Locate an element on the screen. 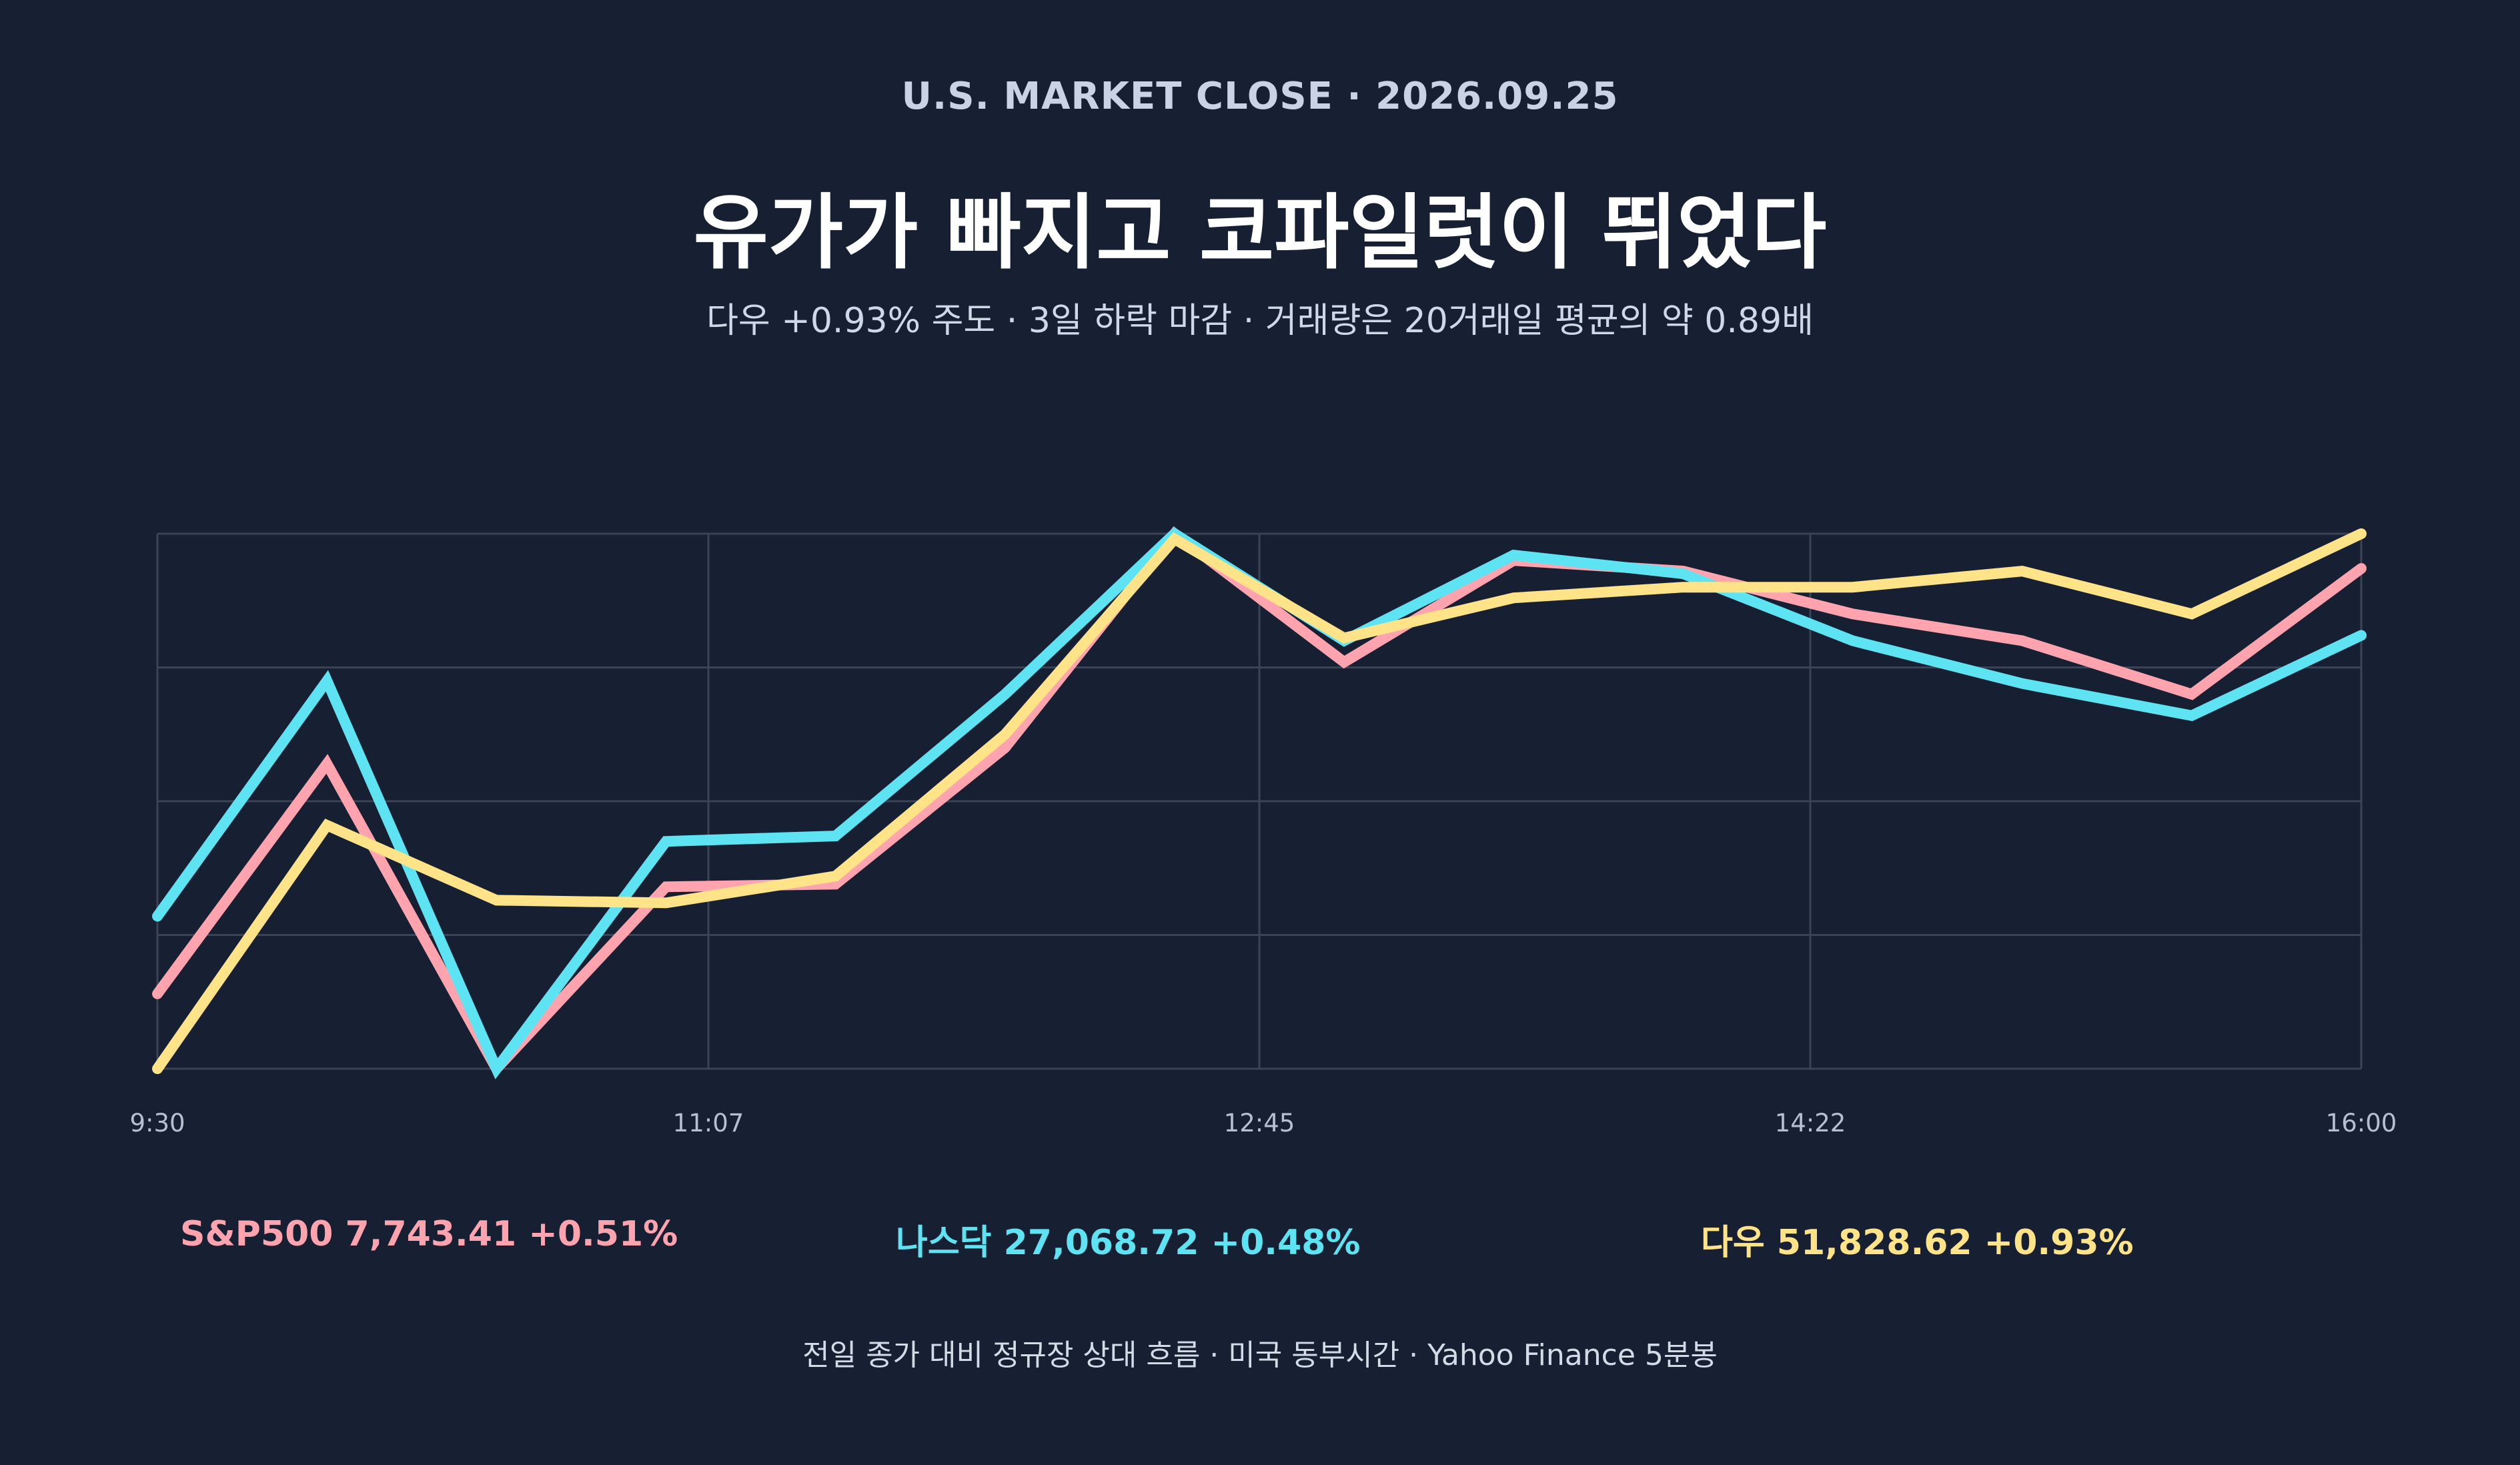 The height and width of the screenshot is (1465, 2520). legend-dow: 다우 51,828.62 +0.93% is located at coordinates (1917, 1243).